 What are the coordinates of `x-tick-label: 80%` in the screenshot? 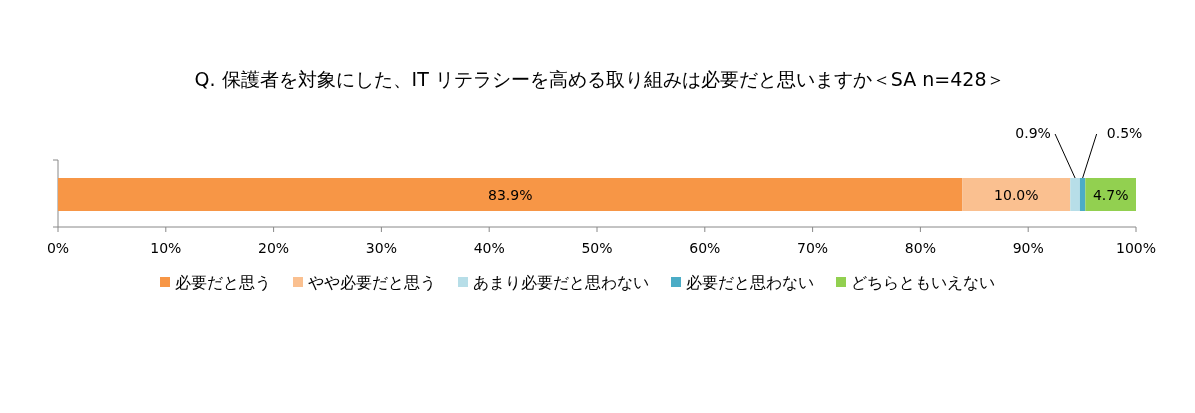 It's located at (920, 248).